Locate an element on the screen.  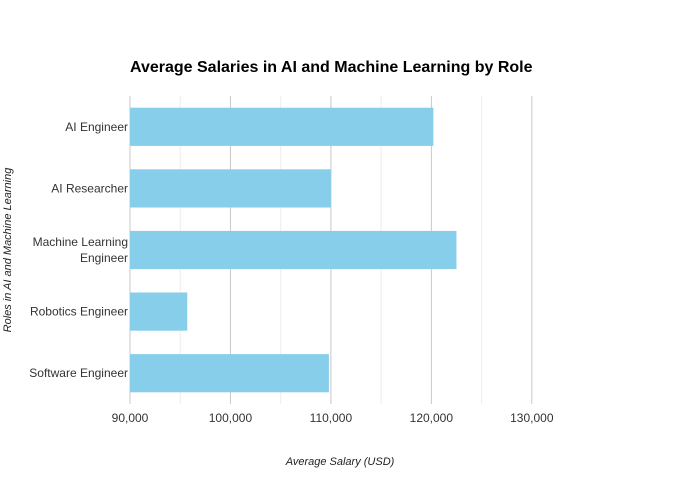
bar-ai-researcher is located at coordinates (230, 188).